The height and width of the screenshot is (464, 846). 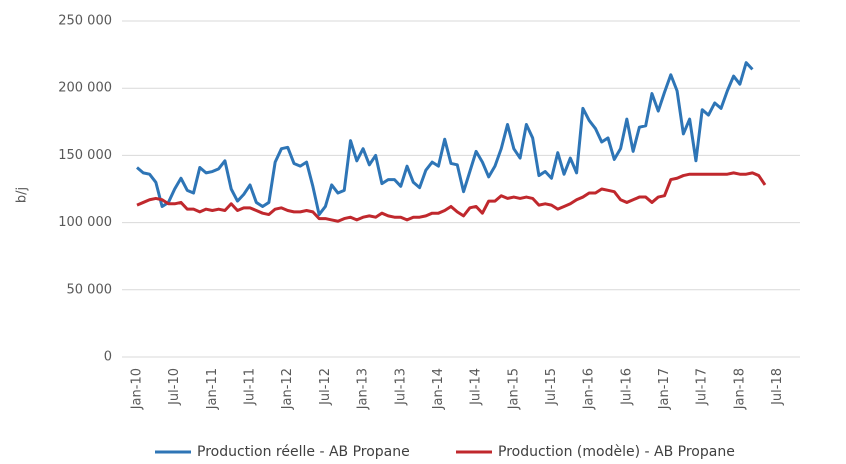 I want to click on x-tick-label: Jul-11, so click(x=250, y=387).